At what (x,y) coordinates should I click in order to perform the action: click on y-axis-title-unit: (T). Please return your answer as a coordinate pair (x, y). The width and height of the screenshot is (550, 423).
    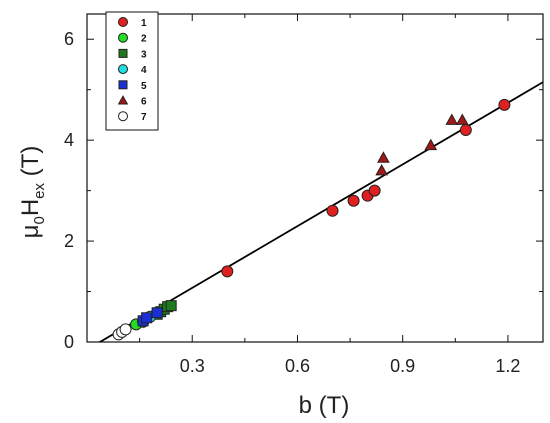
    Looking at the image, I should click on (30, 164).